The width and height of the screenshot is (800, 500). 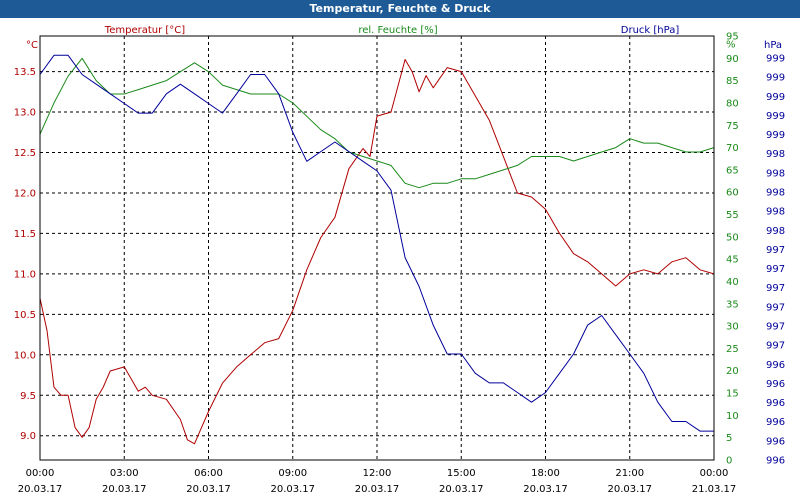 I want to click on left-axis-tick-label: 10.5, so click(x=25, y=315).